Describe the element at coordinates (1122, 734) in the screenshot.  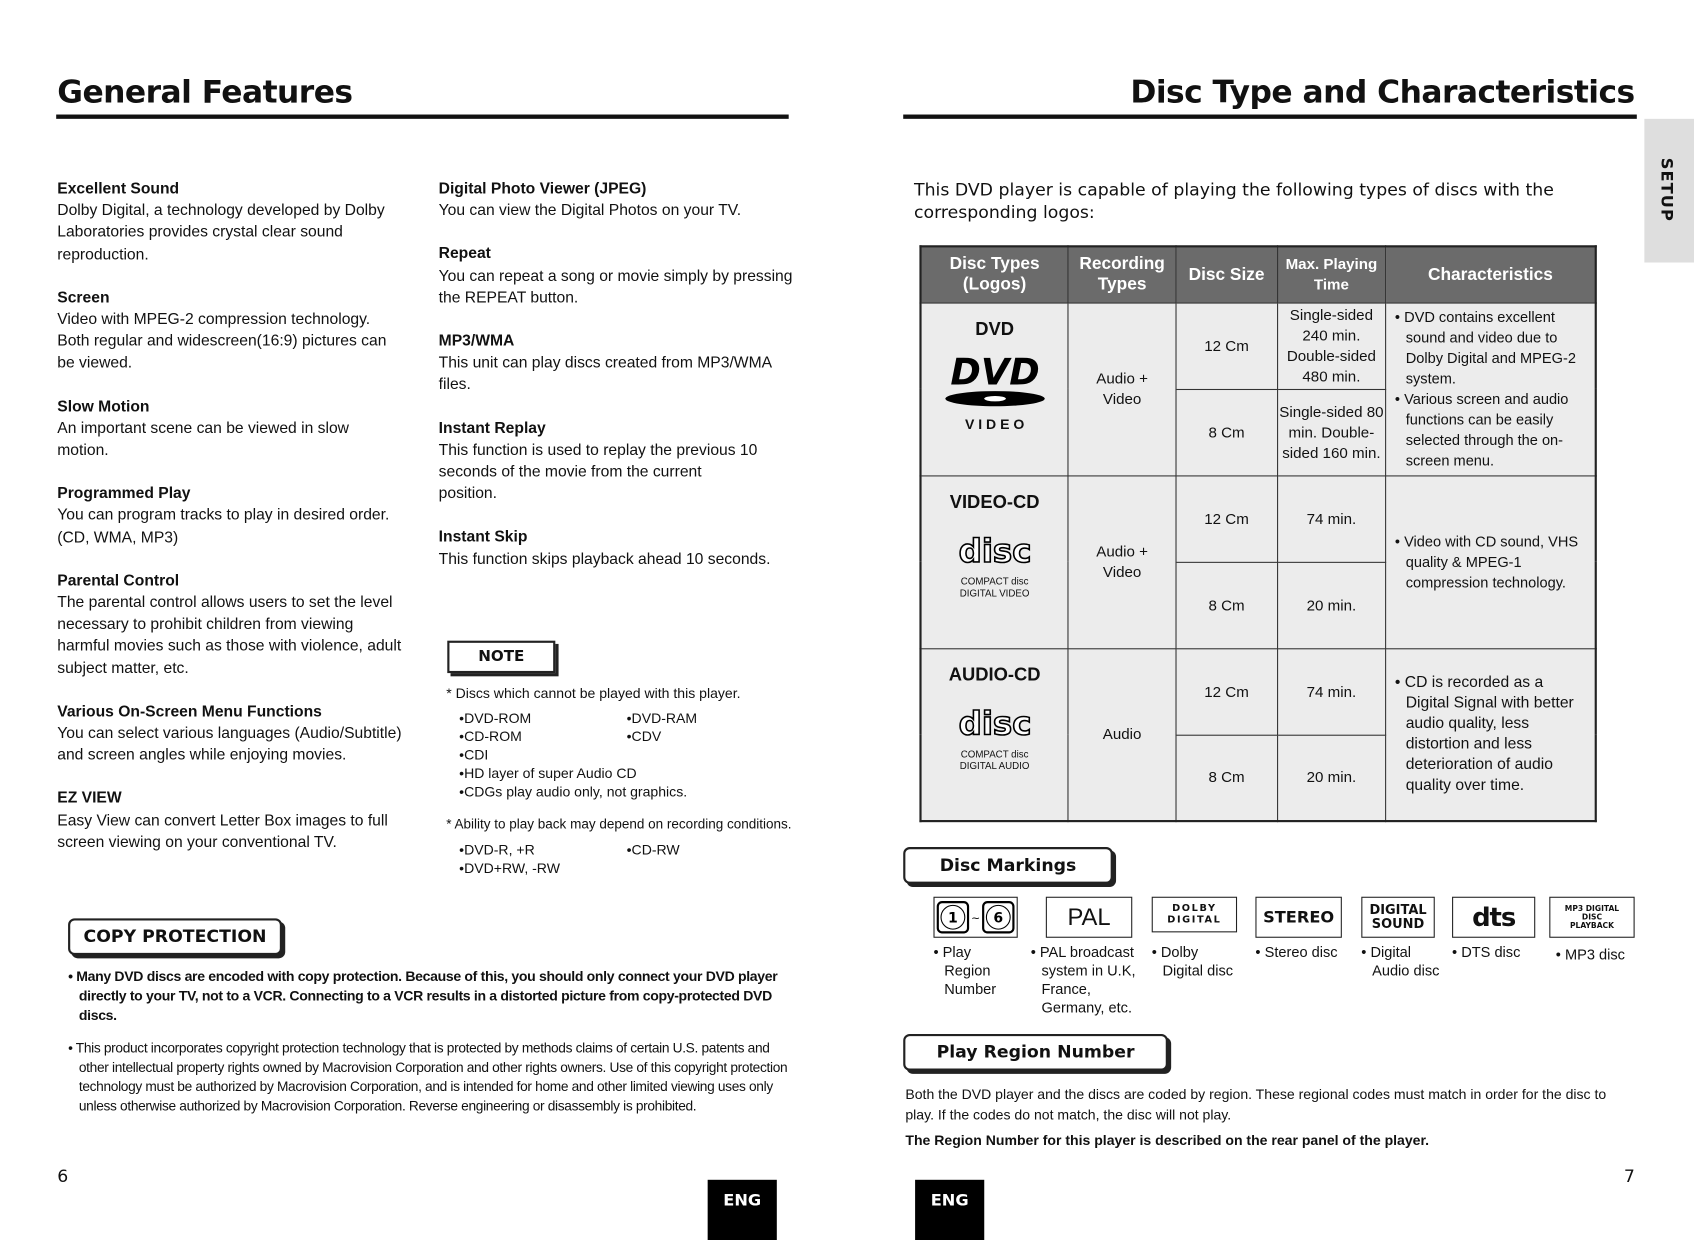
I see `recording-type: Audio` at that location.